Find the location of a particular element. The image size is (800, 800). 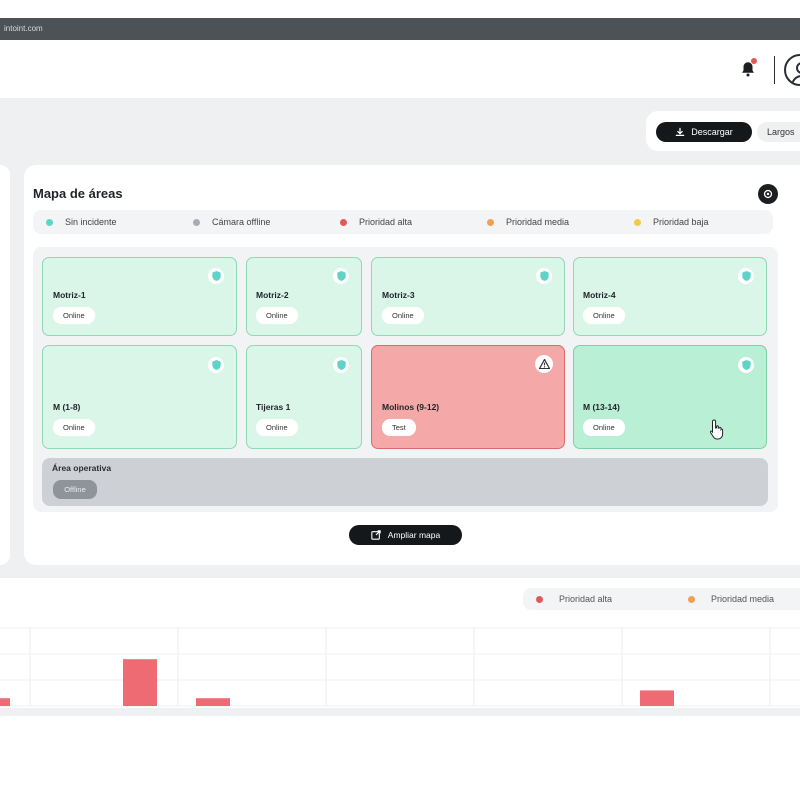

expand-map-label: Ampliar mapa is located at coordinates (414, 535).